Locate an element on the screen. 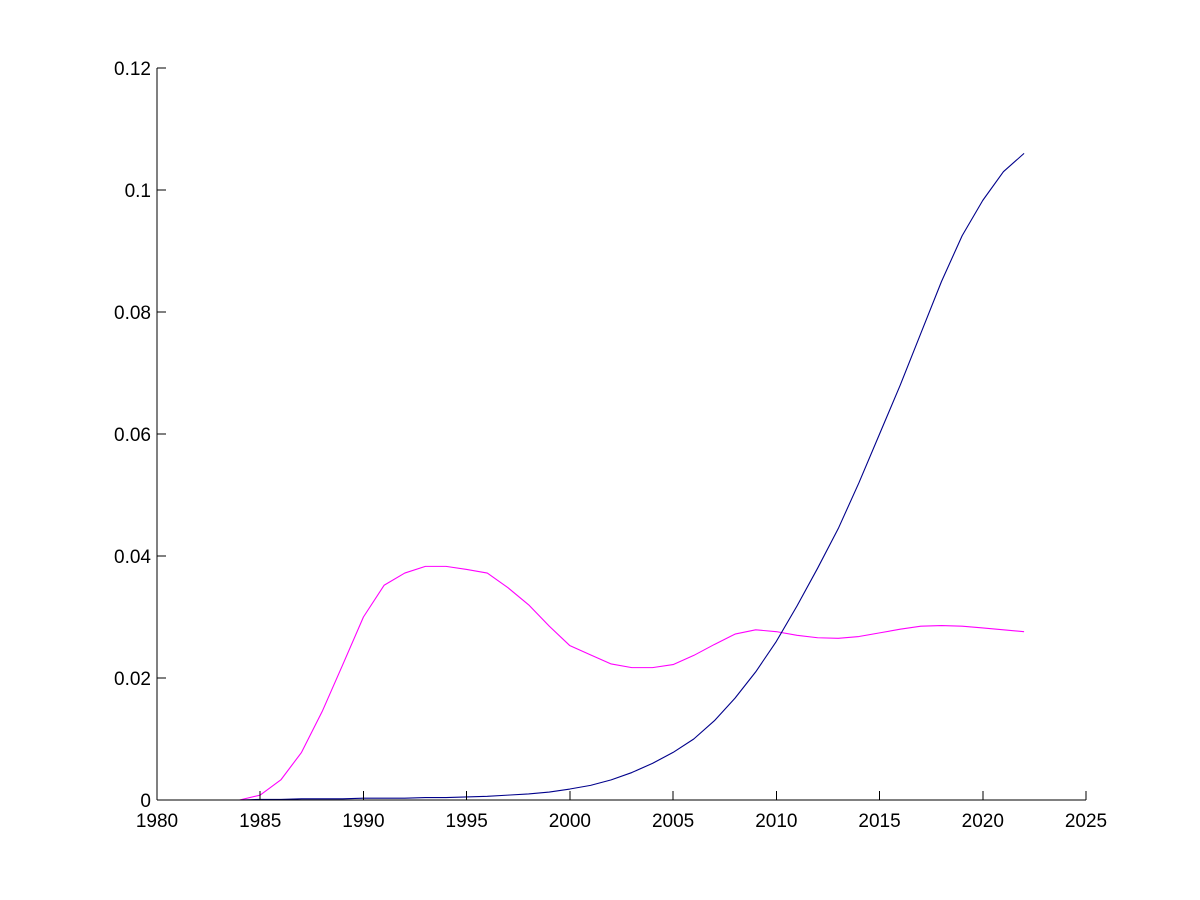  x-tick-label: 1990 is located at coordinates (363, 821).